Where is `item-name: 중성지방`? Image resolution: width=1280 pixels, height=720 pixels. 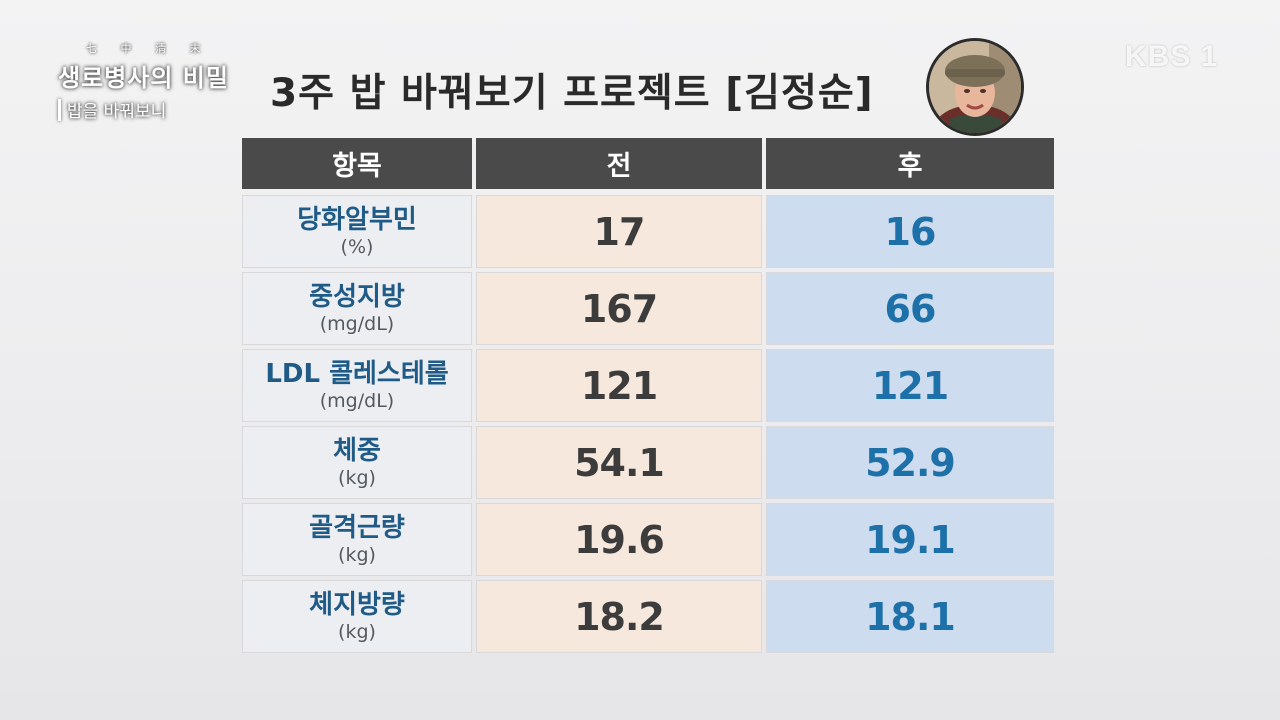
item-name: 중성지방 is located at coordinates (357, 296).